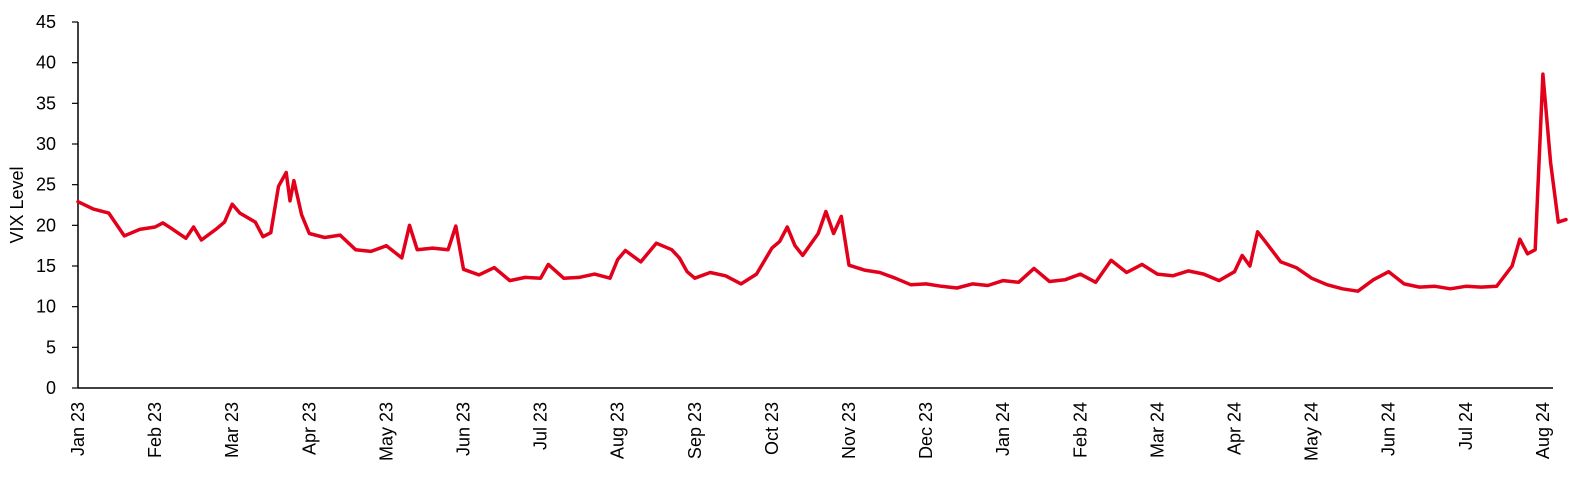  I want to click on y-tick-label: 35, so click(46, 103).